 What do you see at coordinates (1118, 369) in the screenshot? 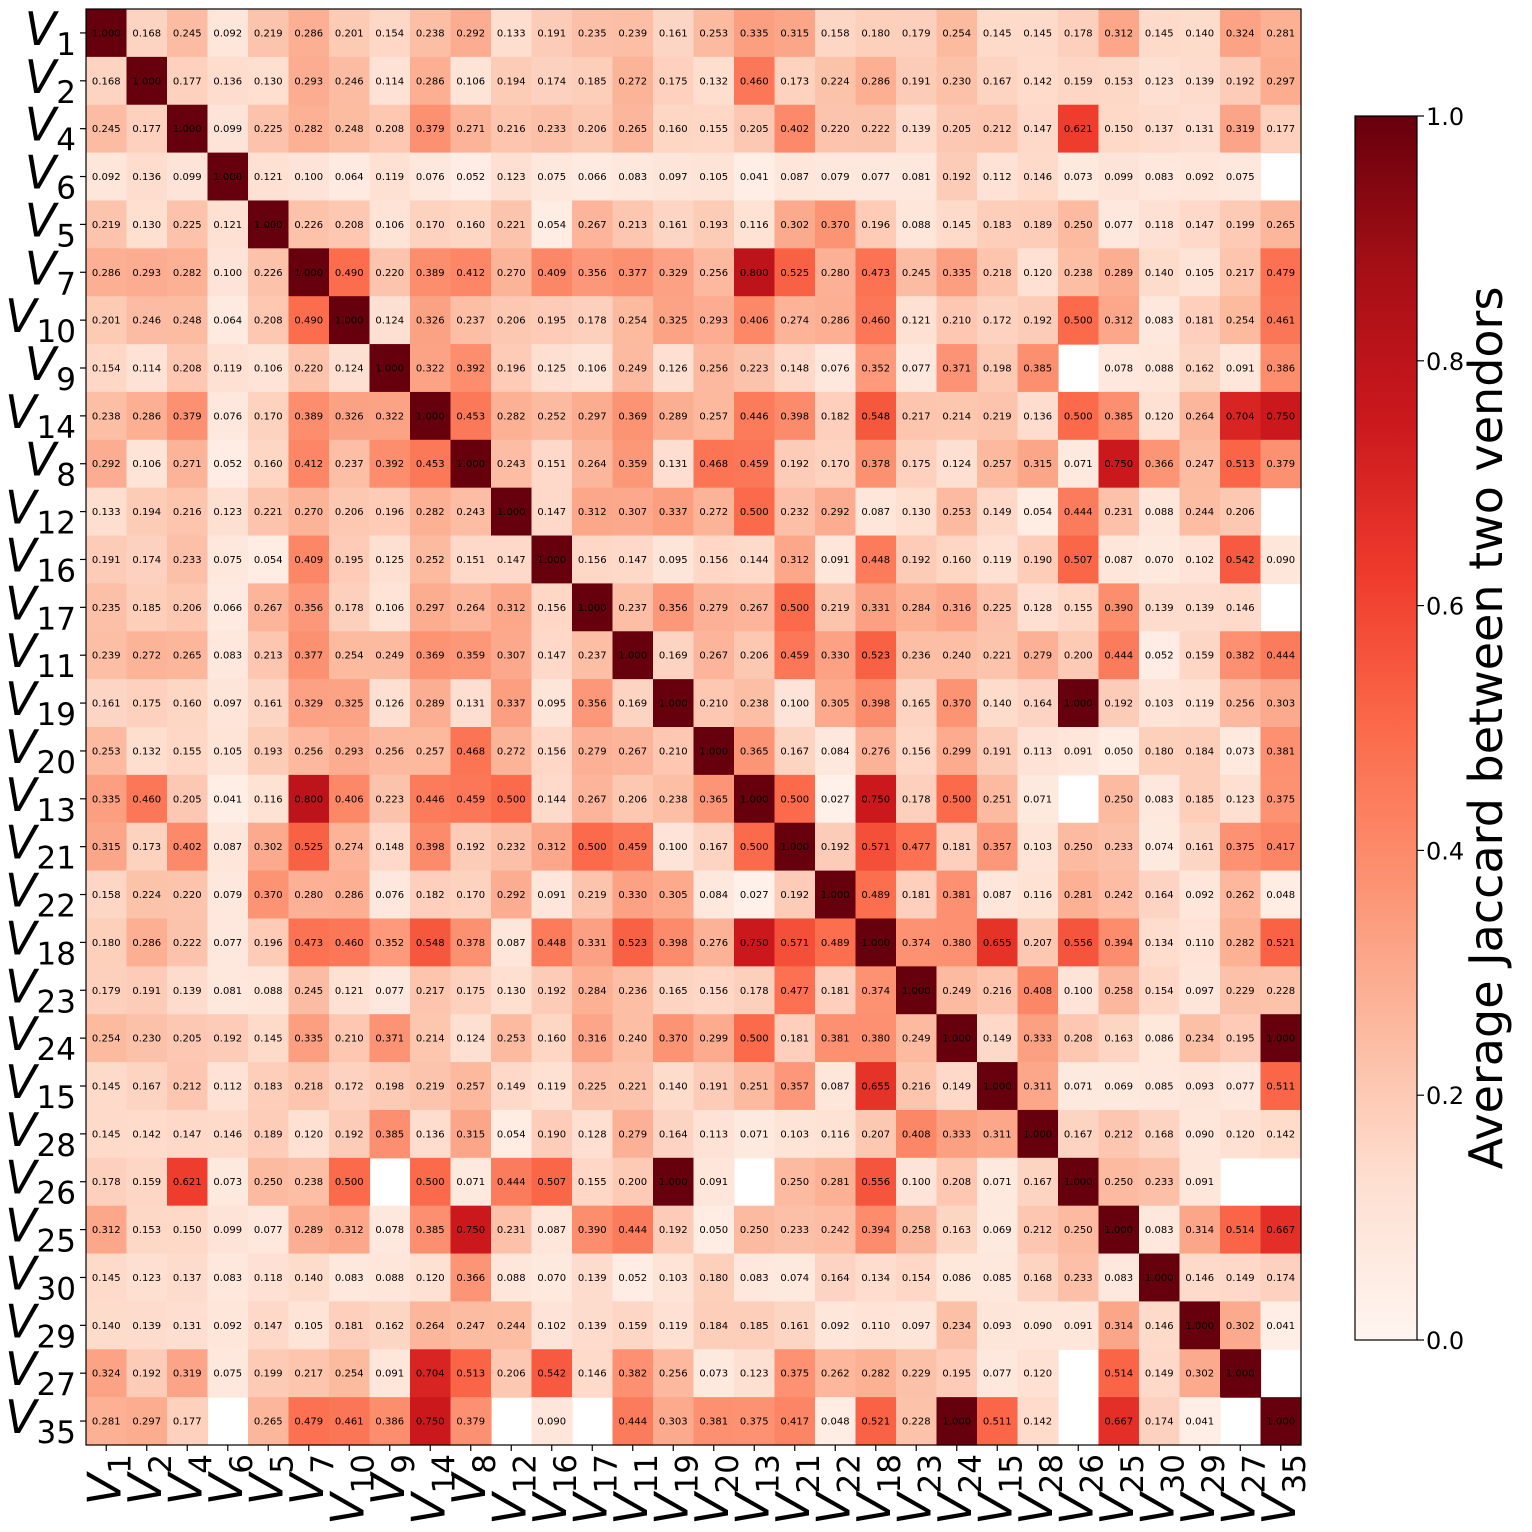
I see `cell-value-label: 0.078` at bounding box center [1118, 369].